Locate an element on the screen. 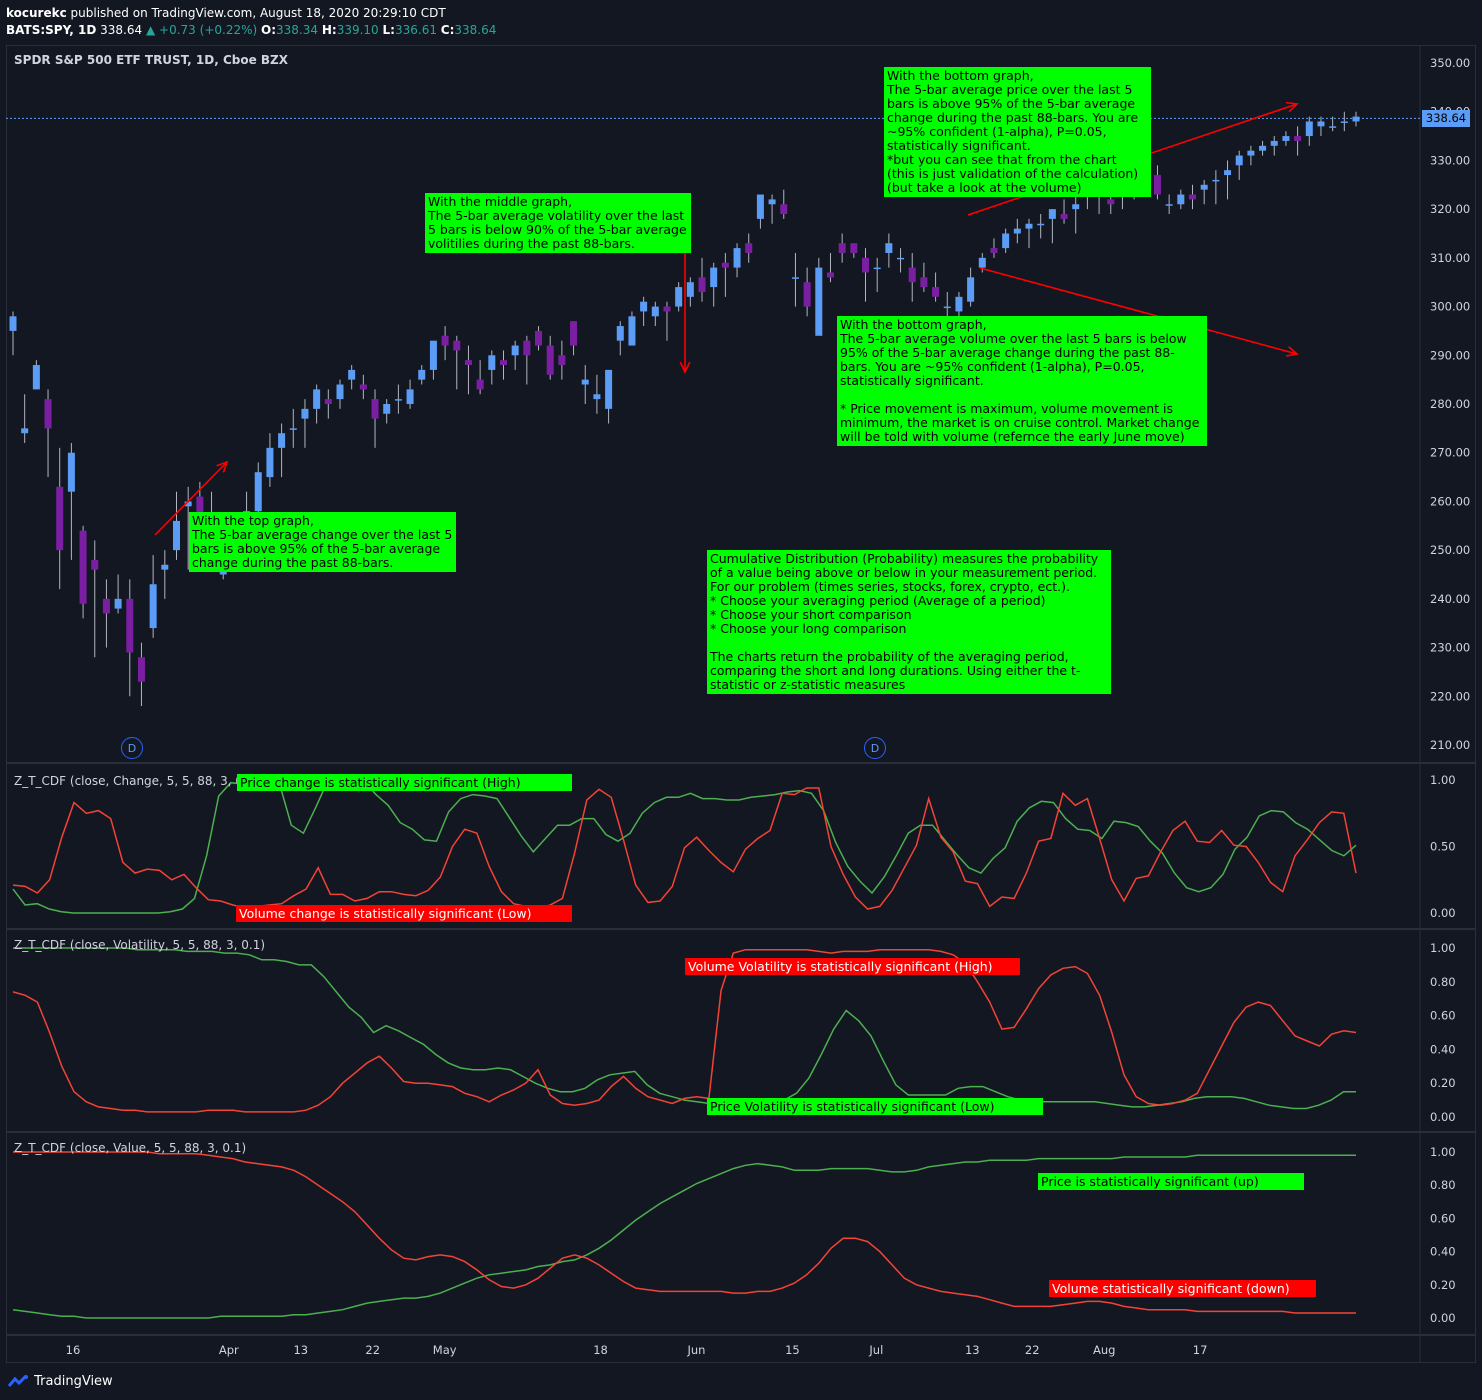 This screenshot has height=1400, width=1482. last-price: 338.64 is located at coordinates (121, 30).